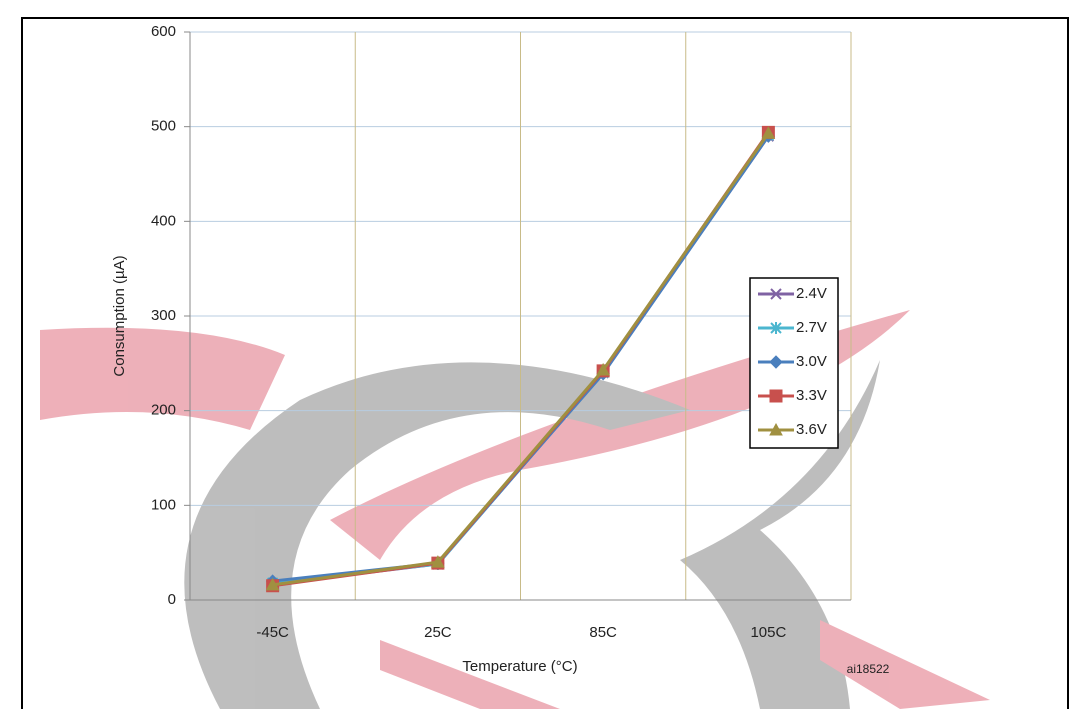 This screenshot has width=1085, height=709. I want to click on legend-label: 2.7V, so click(811, 327).